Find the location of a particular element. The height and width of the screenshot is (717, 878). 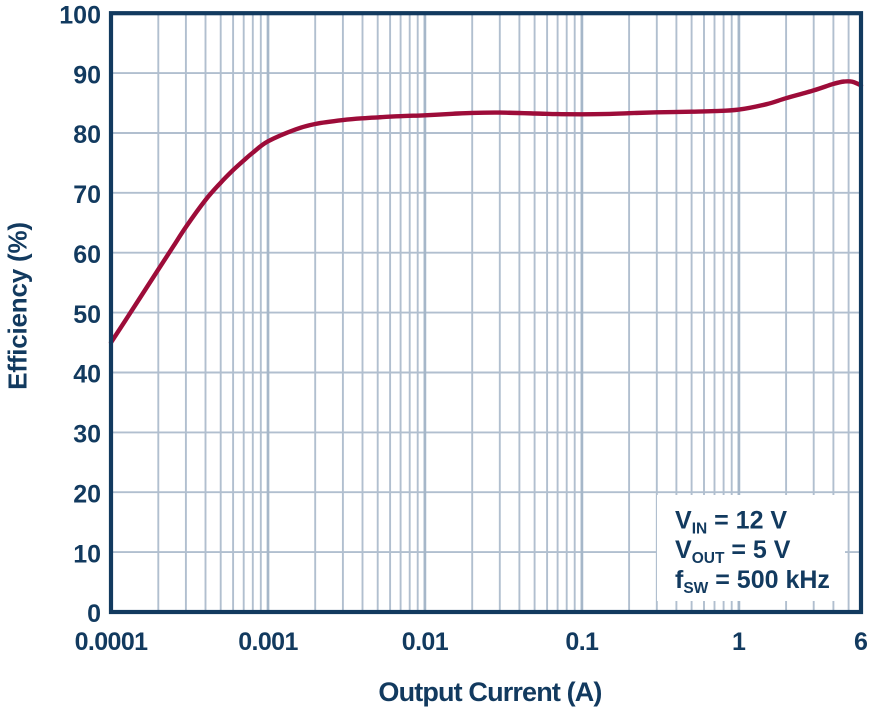

svg-text: 0.001 is located at coordinates (268, 642).